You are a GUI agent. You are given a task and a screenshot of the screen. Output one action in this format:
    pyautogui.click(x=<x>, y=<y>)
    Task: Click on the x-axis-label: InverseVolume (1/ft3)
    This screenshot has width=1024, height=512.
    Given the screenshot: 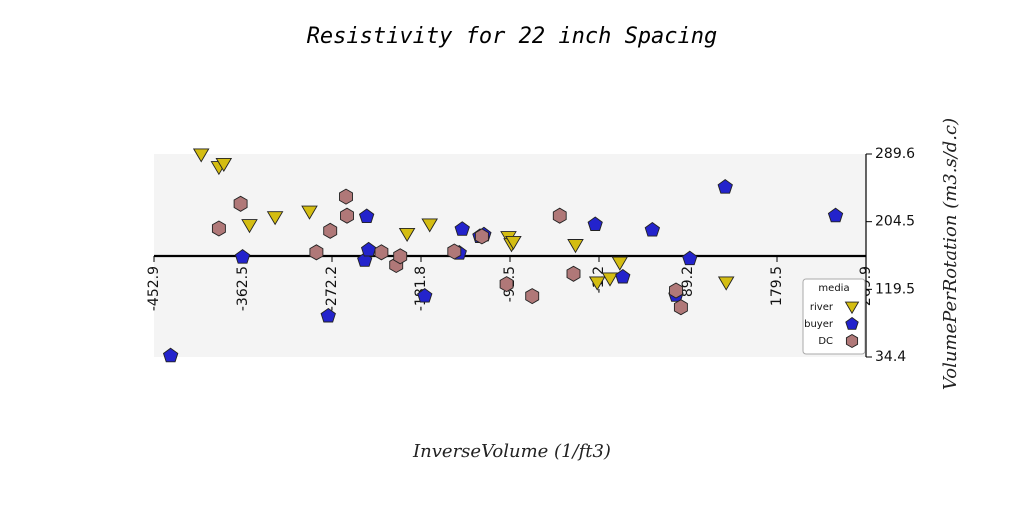 What is the action you would take?
    pyautogui.click(x=511, y=451)
    